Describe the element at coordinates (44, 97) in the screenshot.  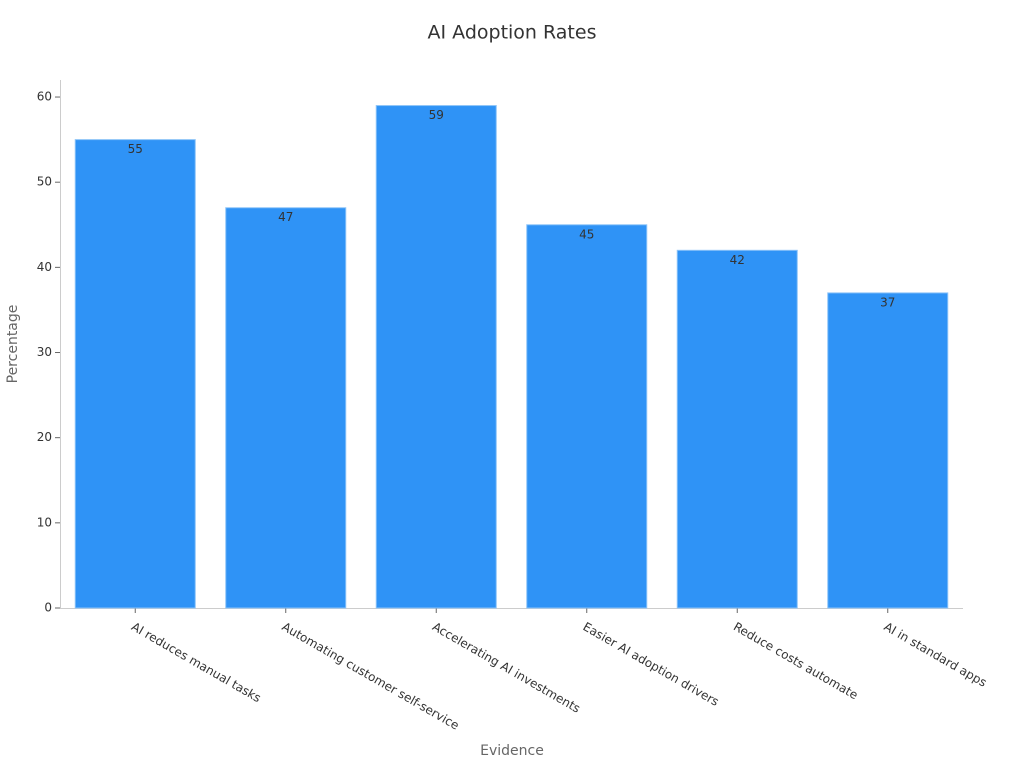
I see `y-tick-label: 60` at that location.